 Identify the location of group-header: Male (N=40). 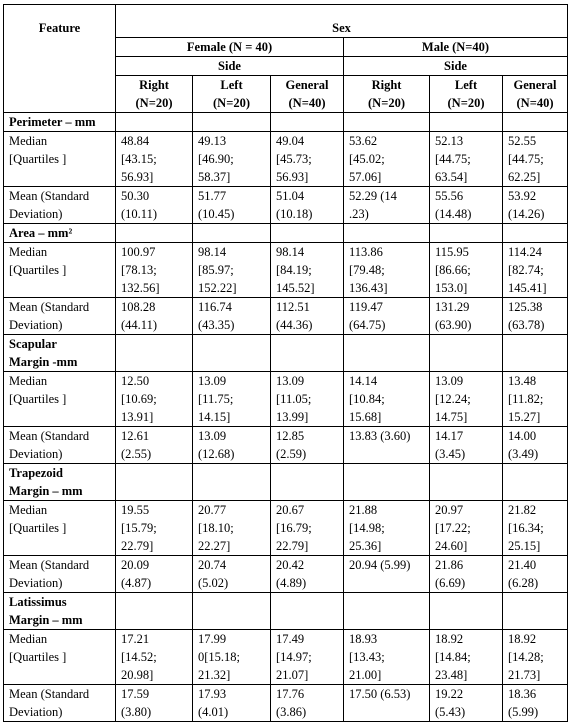
(455, 47).